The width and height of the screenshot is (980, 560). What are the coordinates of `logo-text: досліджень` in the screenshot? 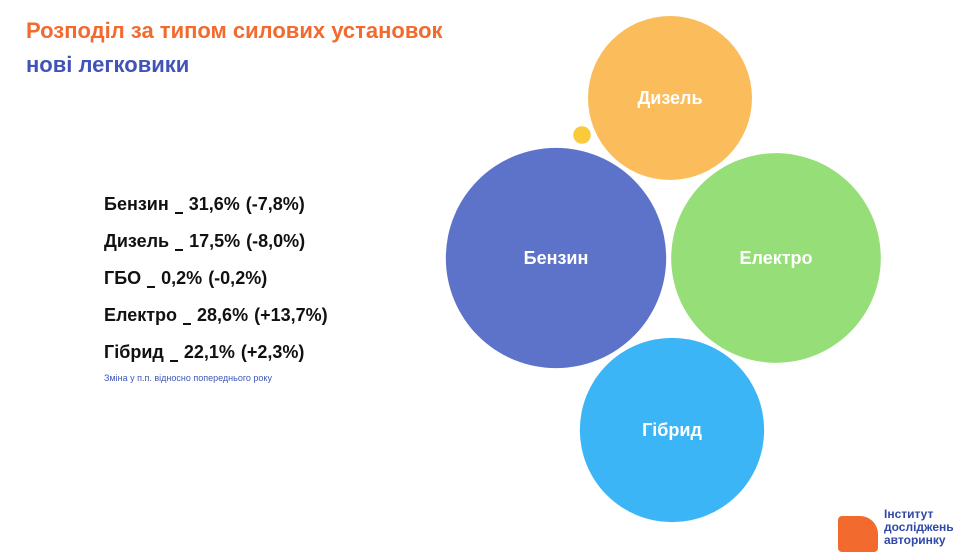 It's located at (919, 527).